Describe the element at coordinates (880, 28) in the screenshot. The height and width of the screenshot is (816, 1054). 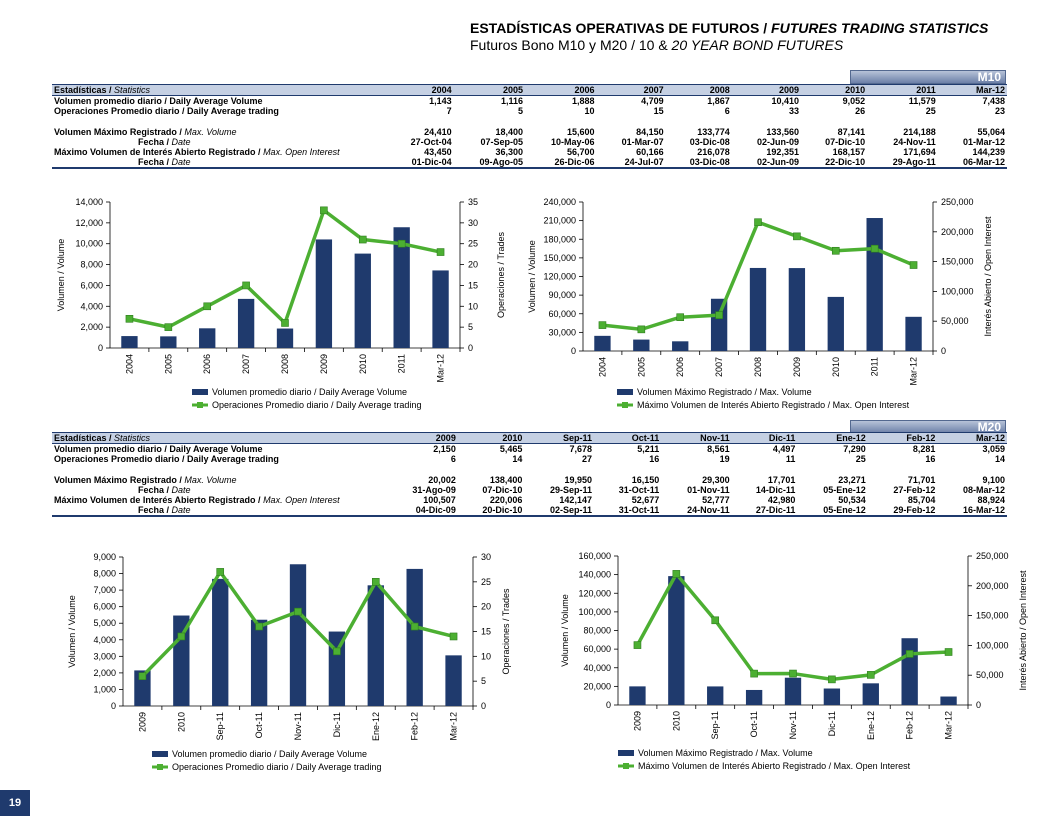
I see `title-en: FUTURES TRADING STATISTICS` at that location.